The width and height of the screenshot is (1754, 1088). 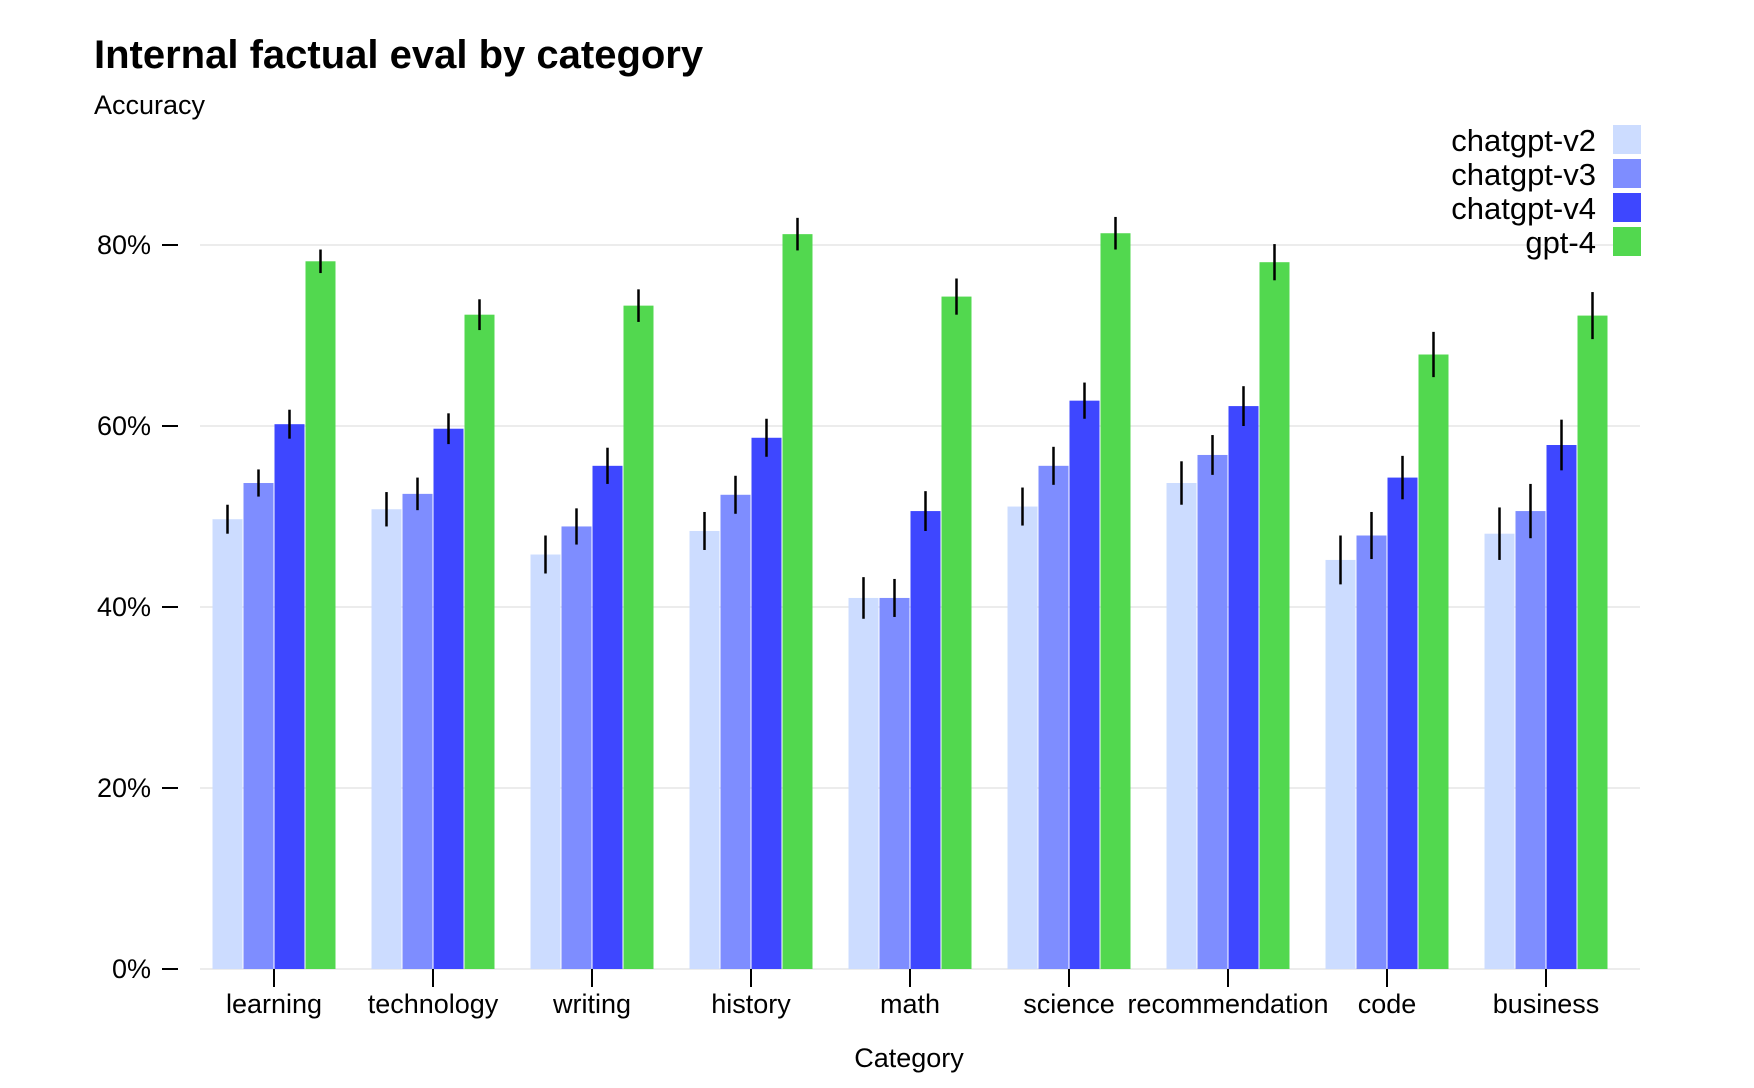 I want to click on bar-chatgpt-v4-learning, so click(x=289, y=696).